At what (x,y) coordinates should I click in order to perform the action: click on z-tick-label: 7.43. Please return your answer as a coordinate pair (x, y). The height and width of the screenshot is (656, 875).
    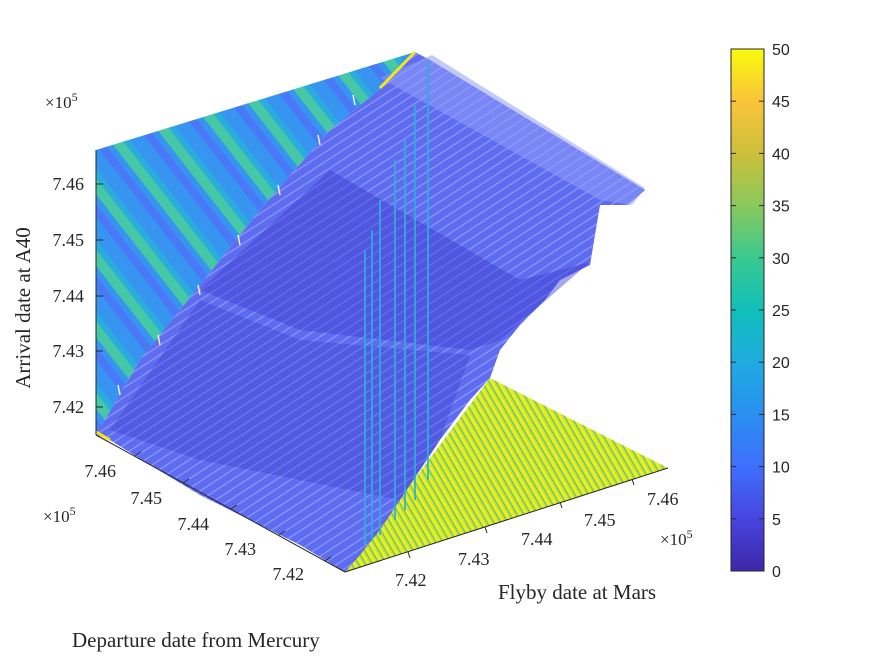
    Looking at the image, I should click on (69, 351).